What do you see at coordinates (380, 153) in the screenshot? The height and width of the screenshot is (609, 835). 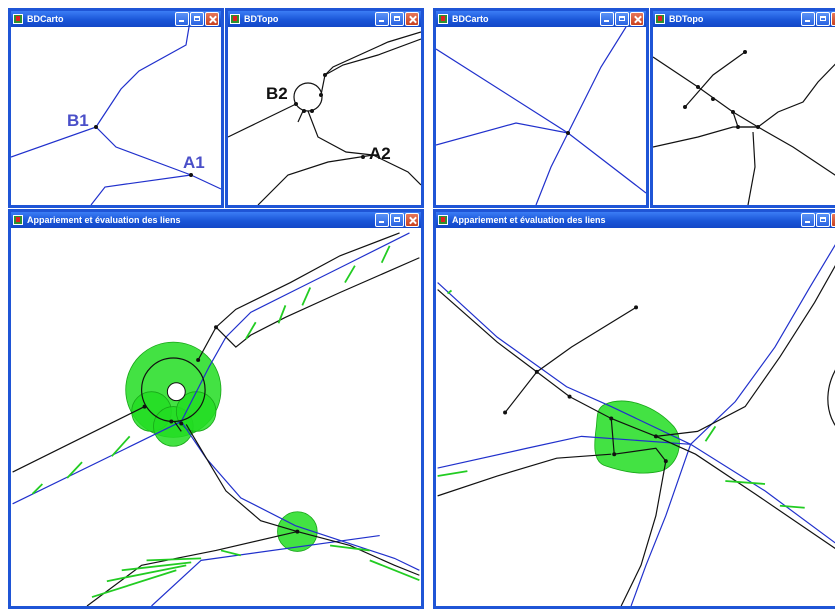 I see `label-a2: A2` at bounding box center [380, 153].